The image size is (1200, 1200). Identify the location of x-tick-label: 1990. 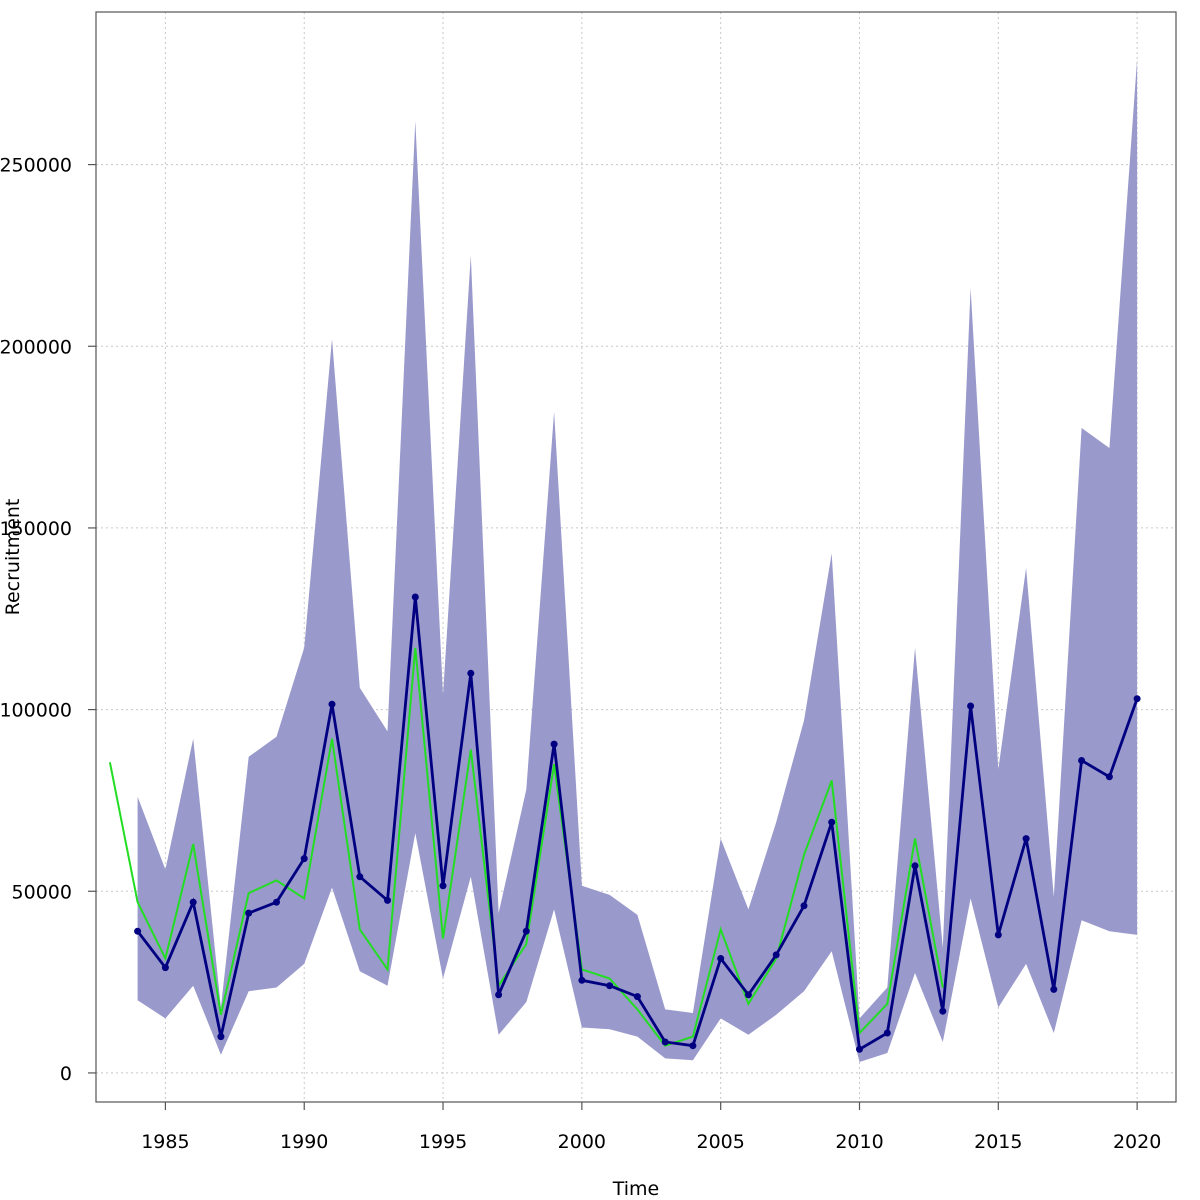
(304, 1142).